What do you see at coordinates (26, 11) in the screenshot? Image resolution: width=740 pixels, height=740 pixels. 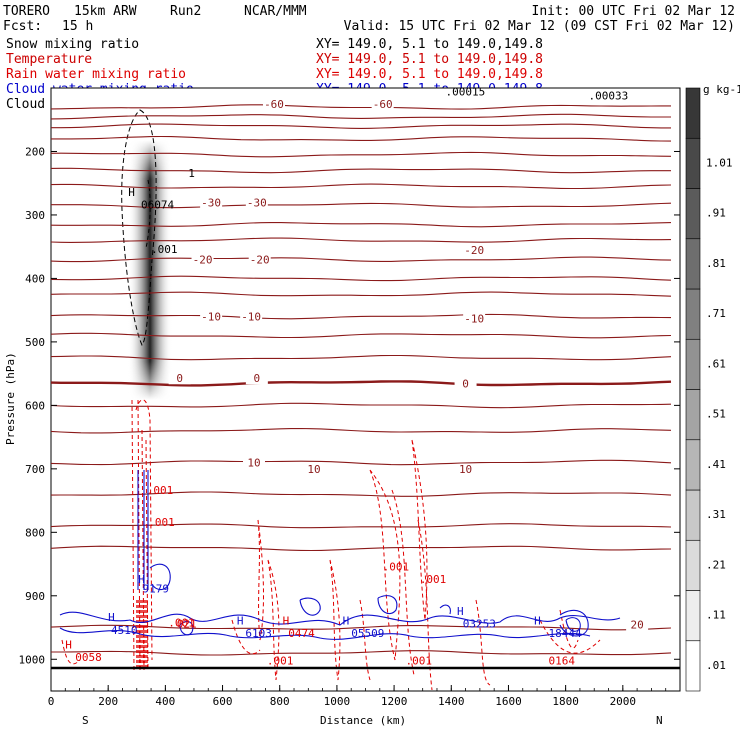 I see `header-model: TORERO` at bounding box center [26, 11].